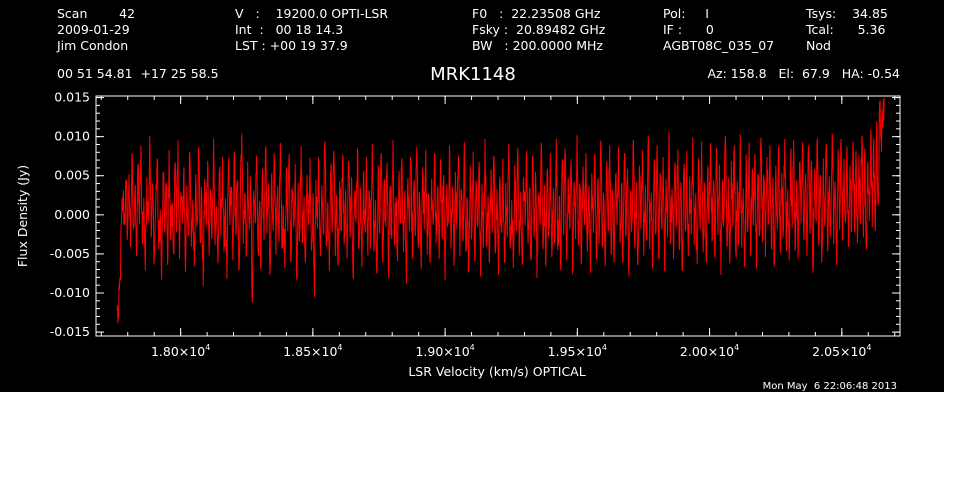 This screenshot has width=962, height=490. Describe the element at coordinates (72, 136) in the screenshot. I see `y-tick-label: 0.010` at that location.